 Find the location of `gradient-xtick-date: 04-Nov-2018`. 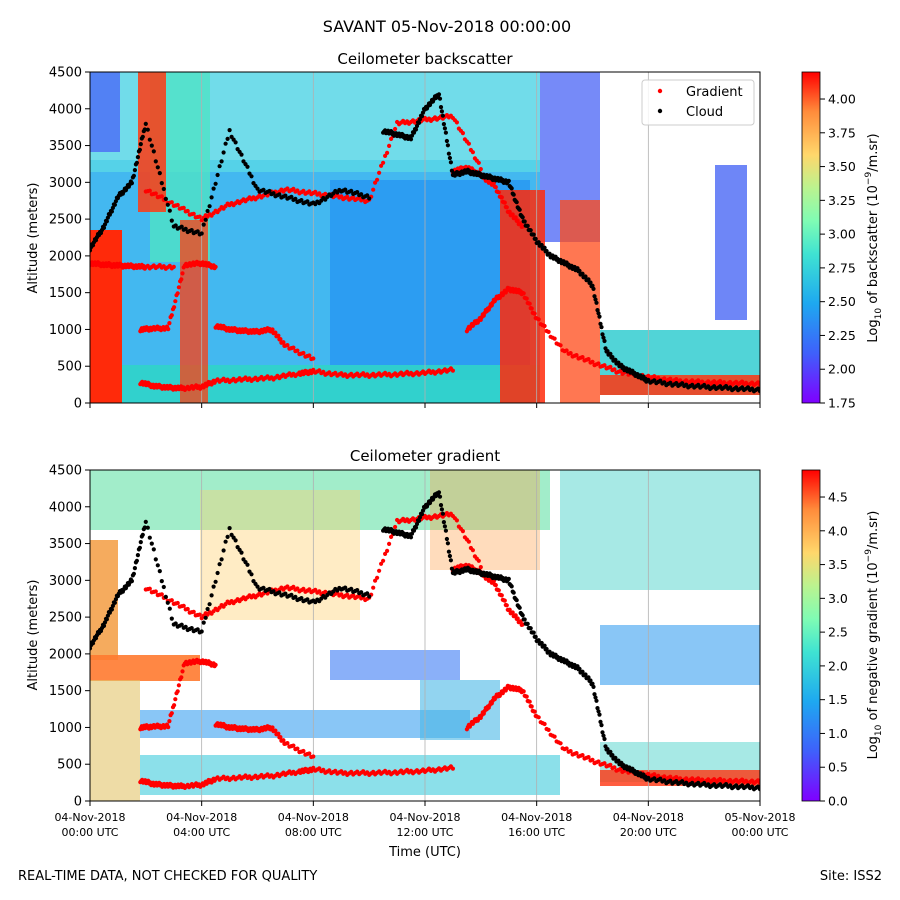

gradient-xtick-date: 04-Nov-2018 is located at coordinates (313, 817).